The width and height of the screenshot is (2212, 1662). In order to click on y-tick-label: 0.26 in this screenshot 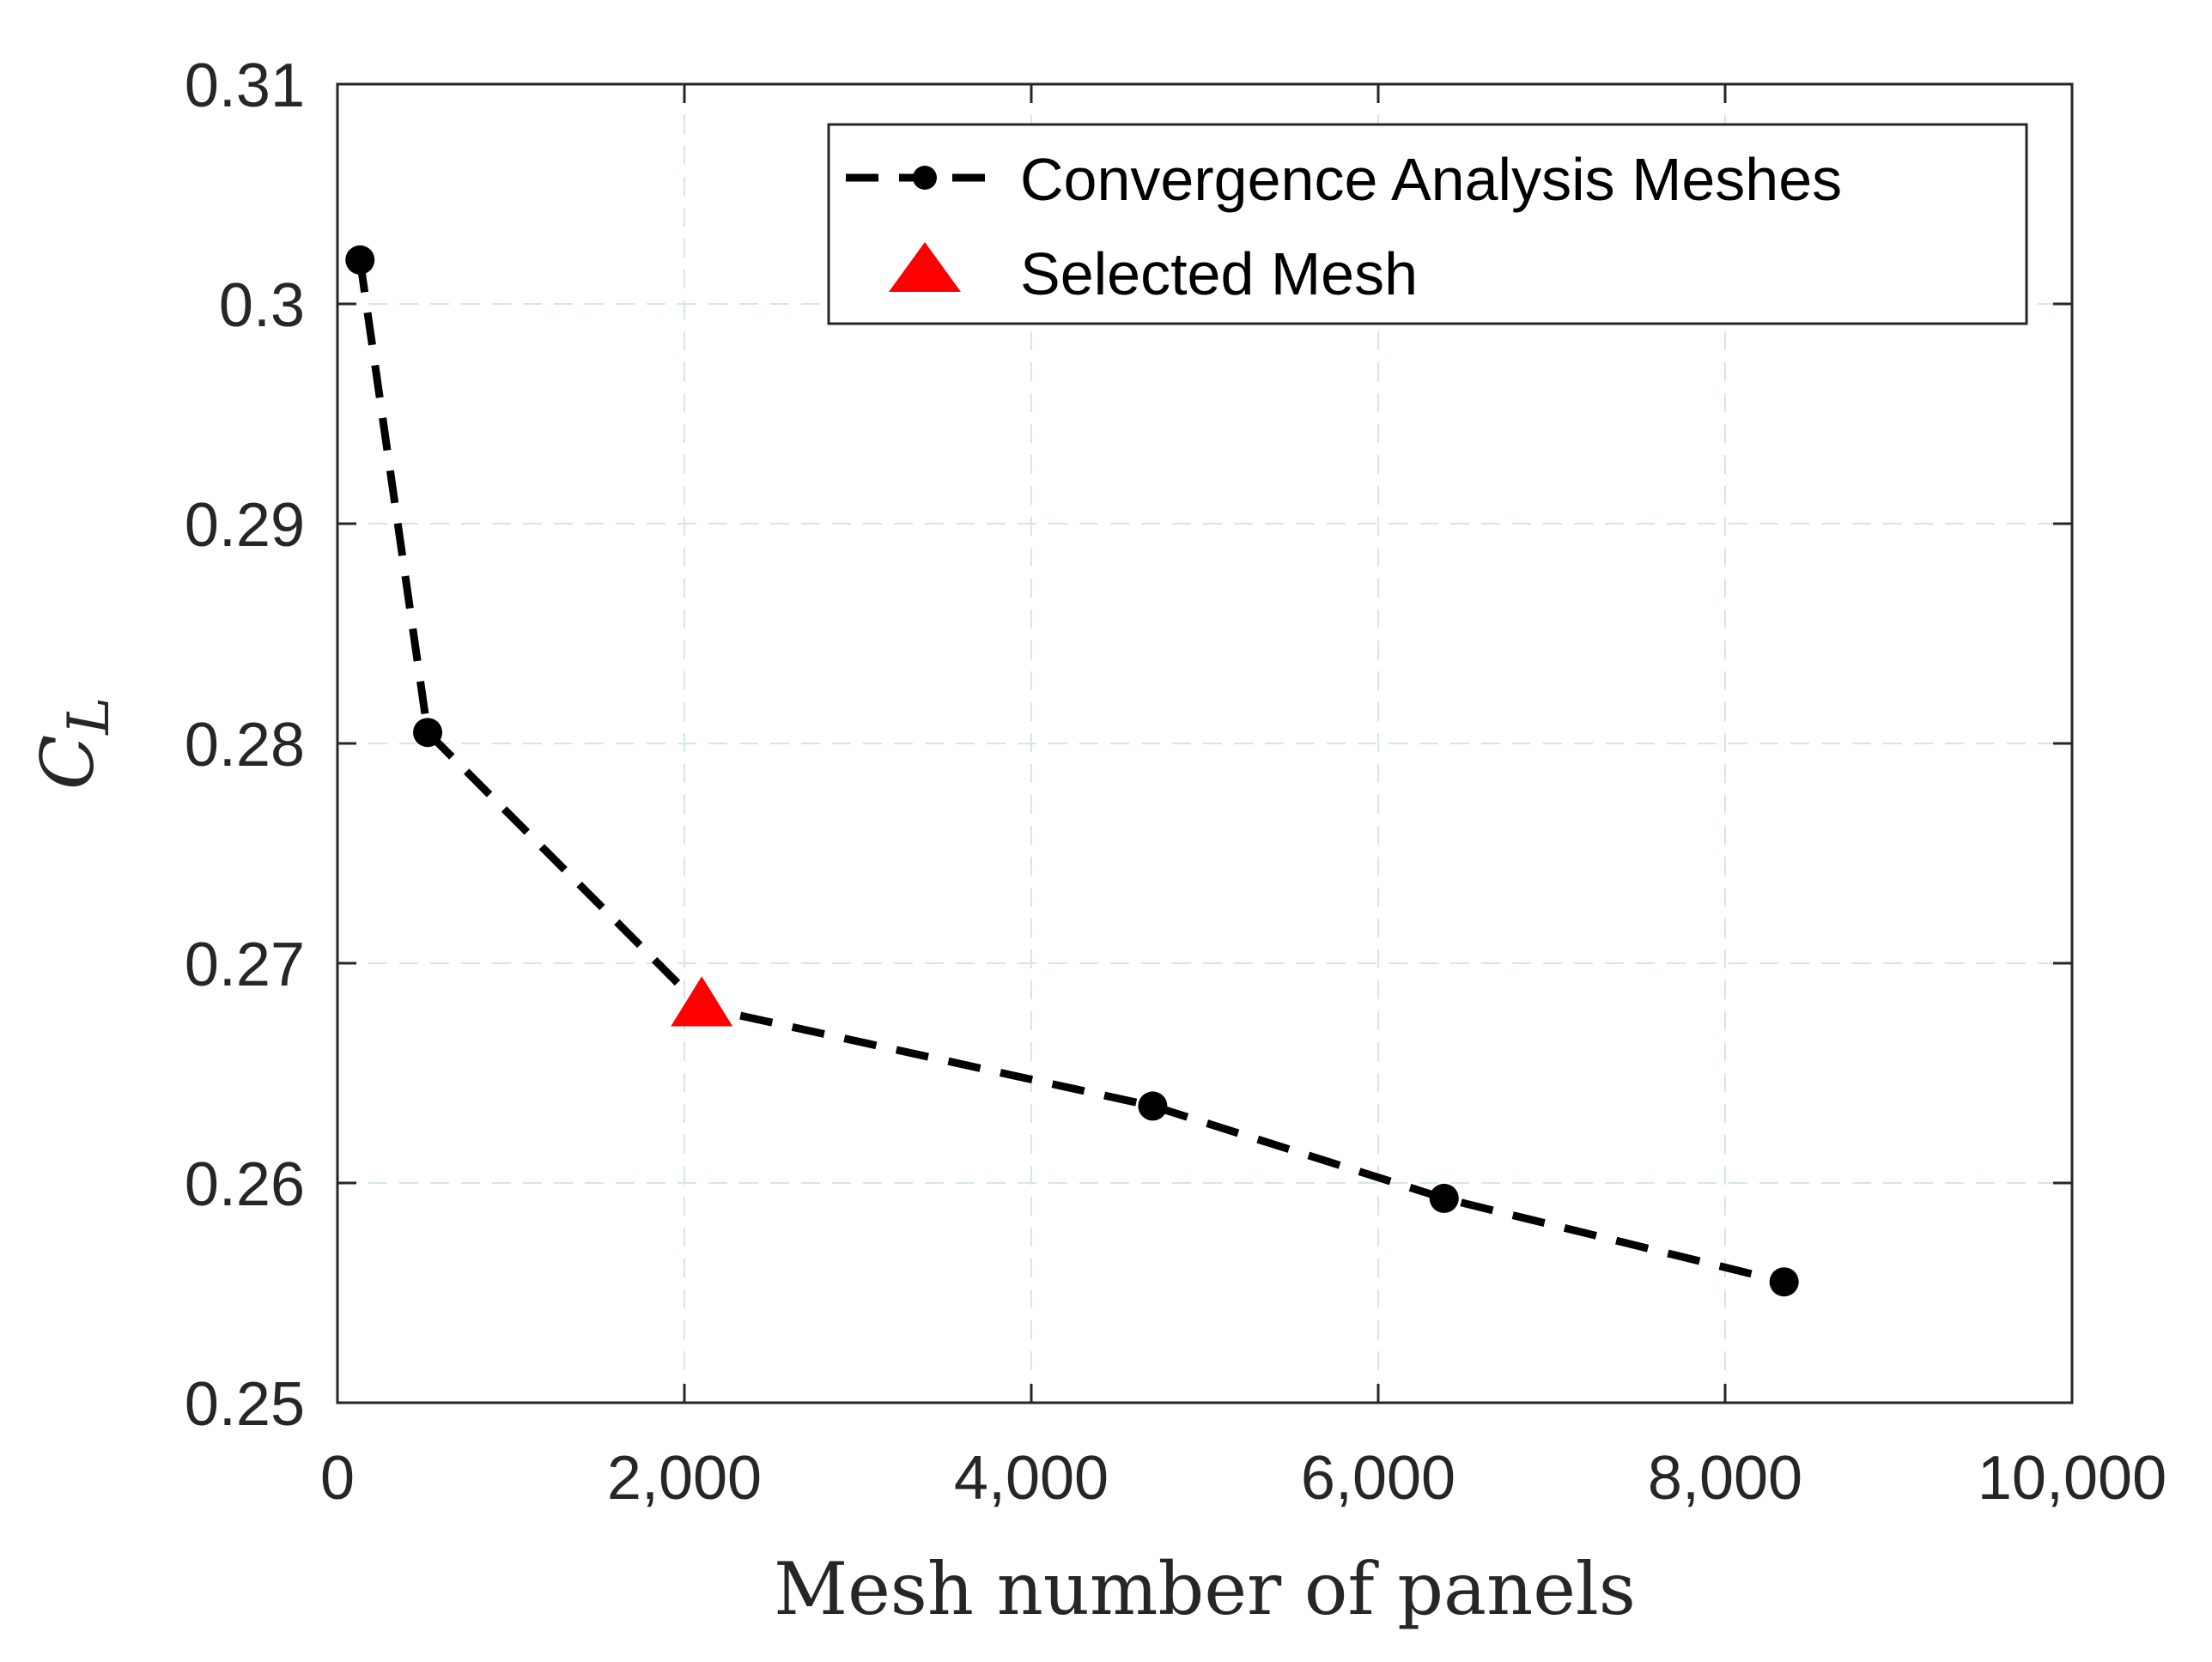, I will do `click(245, 1184)`.